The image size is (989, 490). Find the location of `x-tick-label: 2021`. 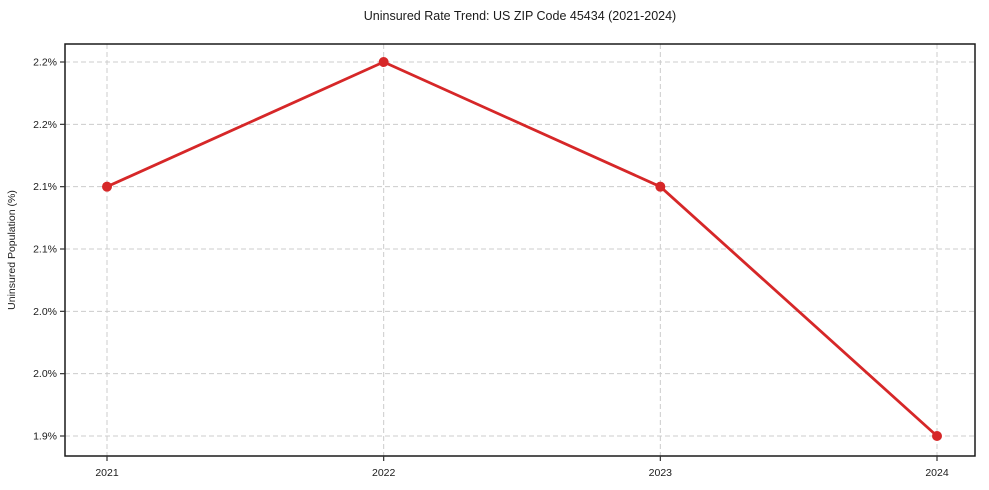

x-tick-label: 2021 is located at coordinates (107, 473).